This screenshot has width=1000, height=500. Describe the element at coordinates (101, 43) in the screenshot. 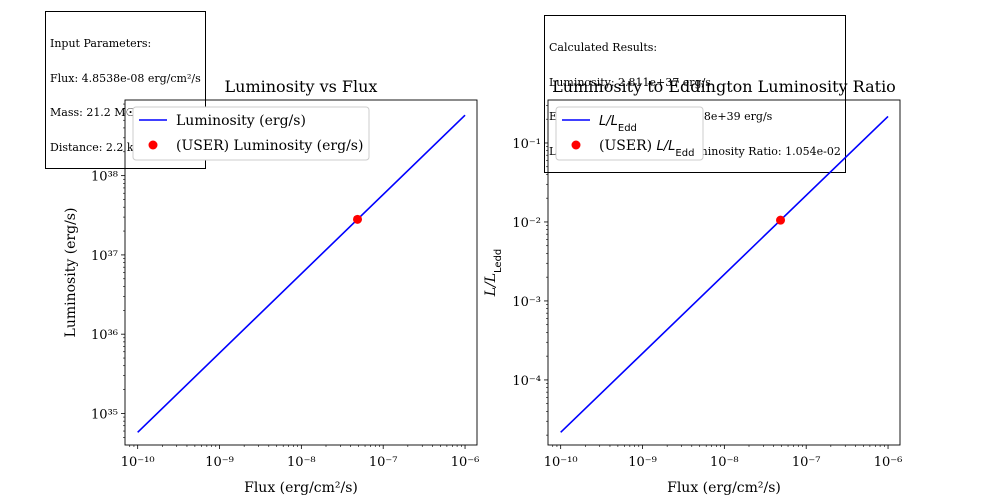

I see `input-heading: Input Parameters:` at that location.